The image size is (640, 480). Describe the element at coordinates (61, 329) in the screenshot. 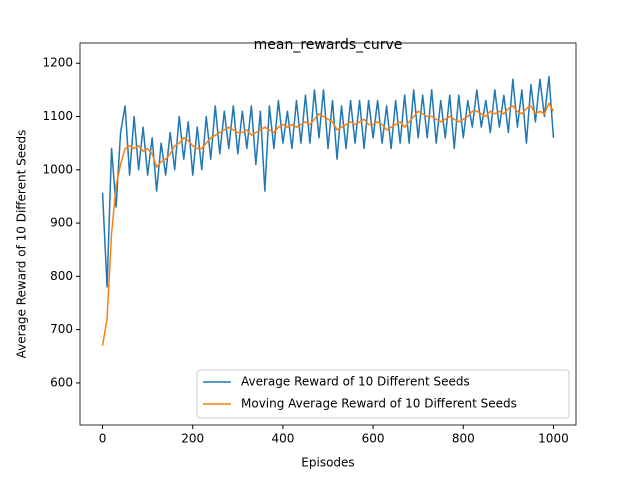

I see `y-tick-label: 700` at that location.